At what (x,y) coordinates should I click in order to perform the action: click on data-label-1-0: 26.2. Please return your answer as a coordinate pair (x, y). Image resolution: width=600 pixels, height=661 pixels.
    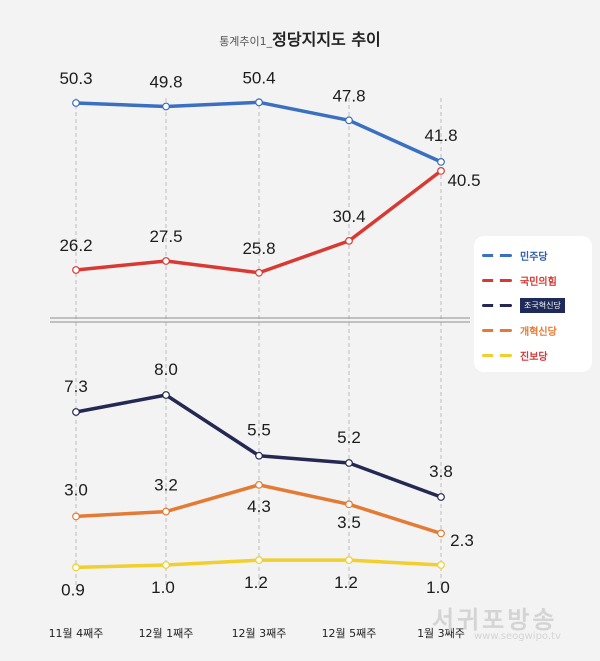
    Looking at the image, I should click on (75, 245).